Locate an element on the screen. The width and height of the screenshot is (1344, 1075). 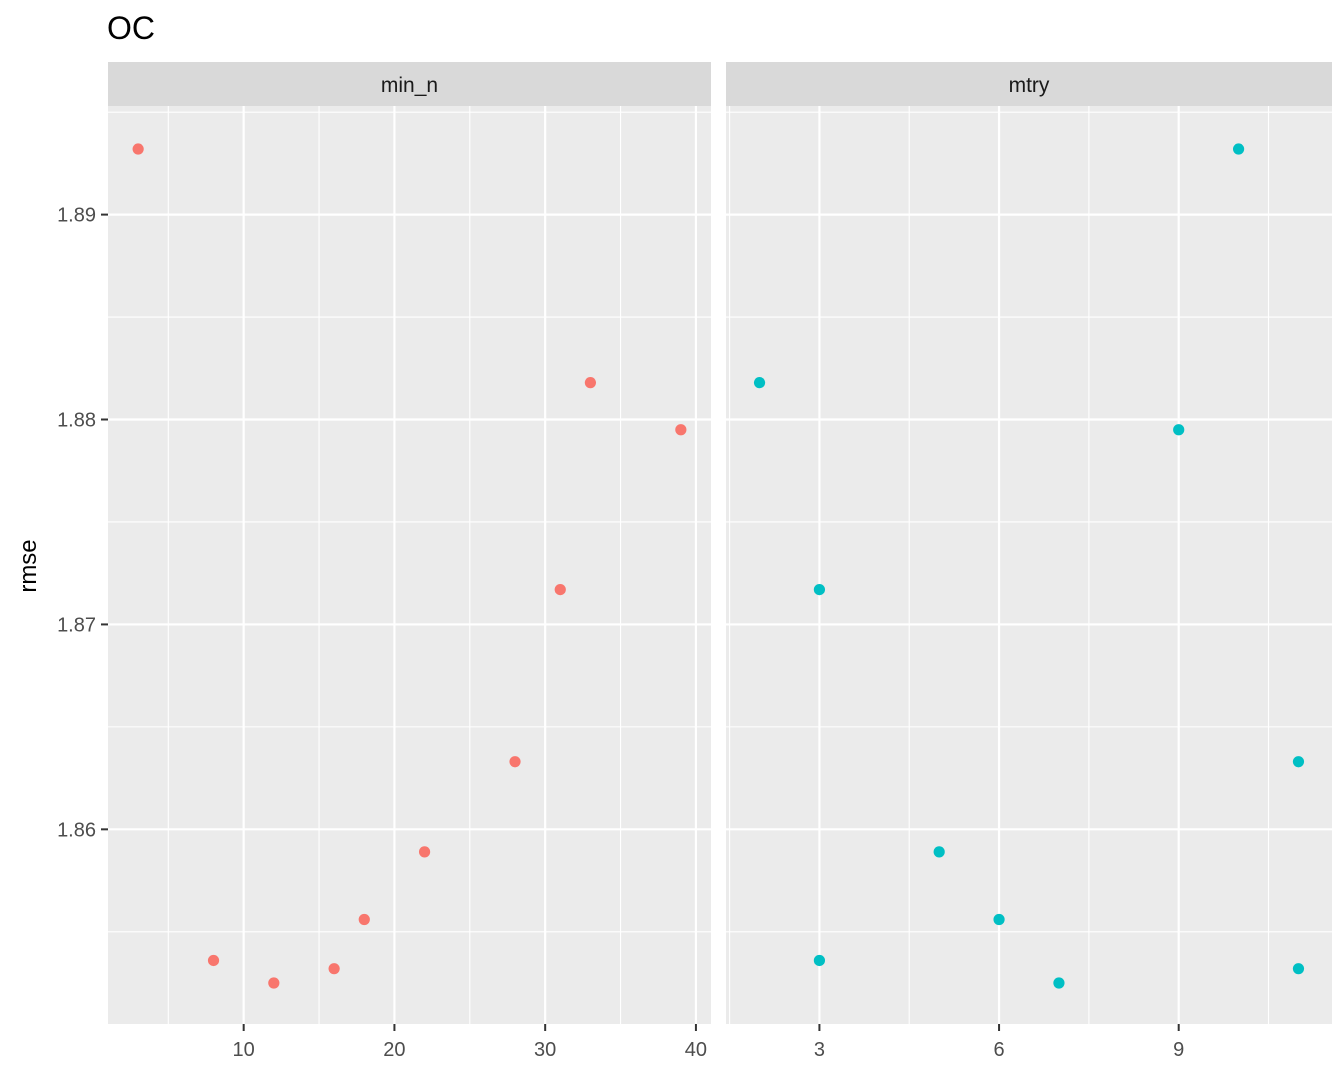
x-tick-label: 6 is located at coordinates (998, 1050).